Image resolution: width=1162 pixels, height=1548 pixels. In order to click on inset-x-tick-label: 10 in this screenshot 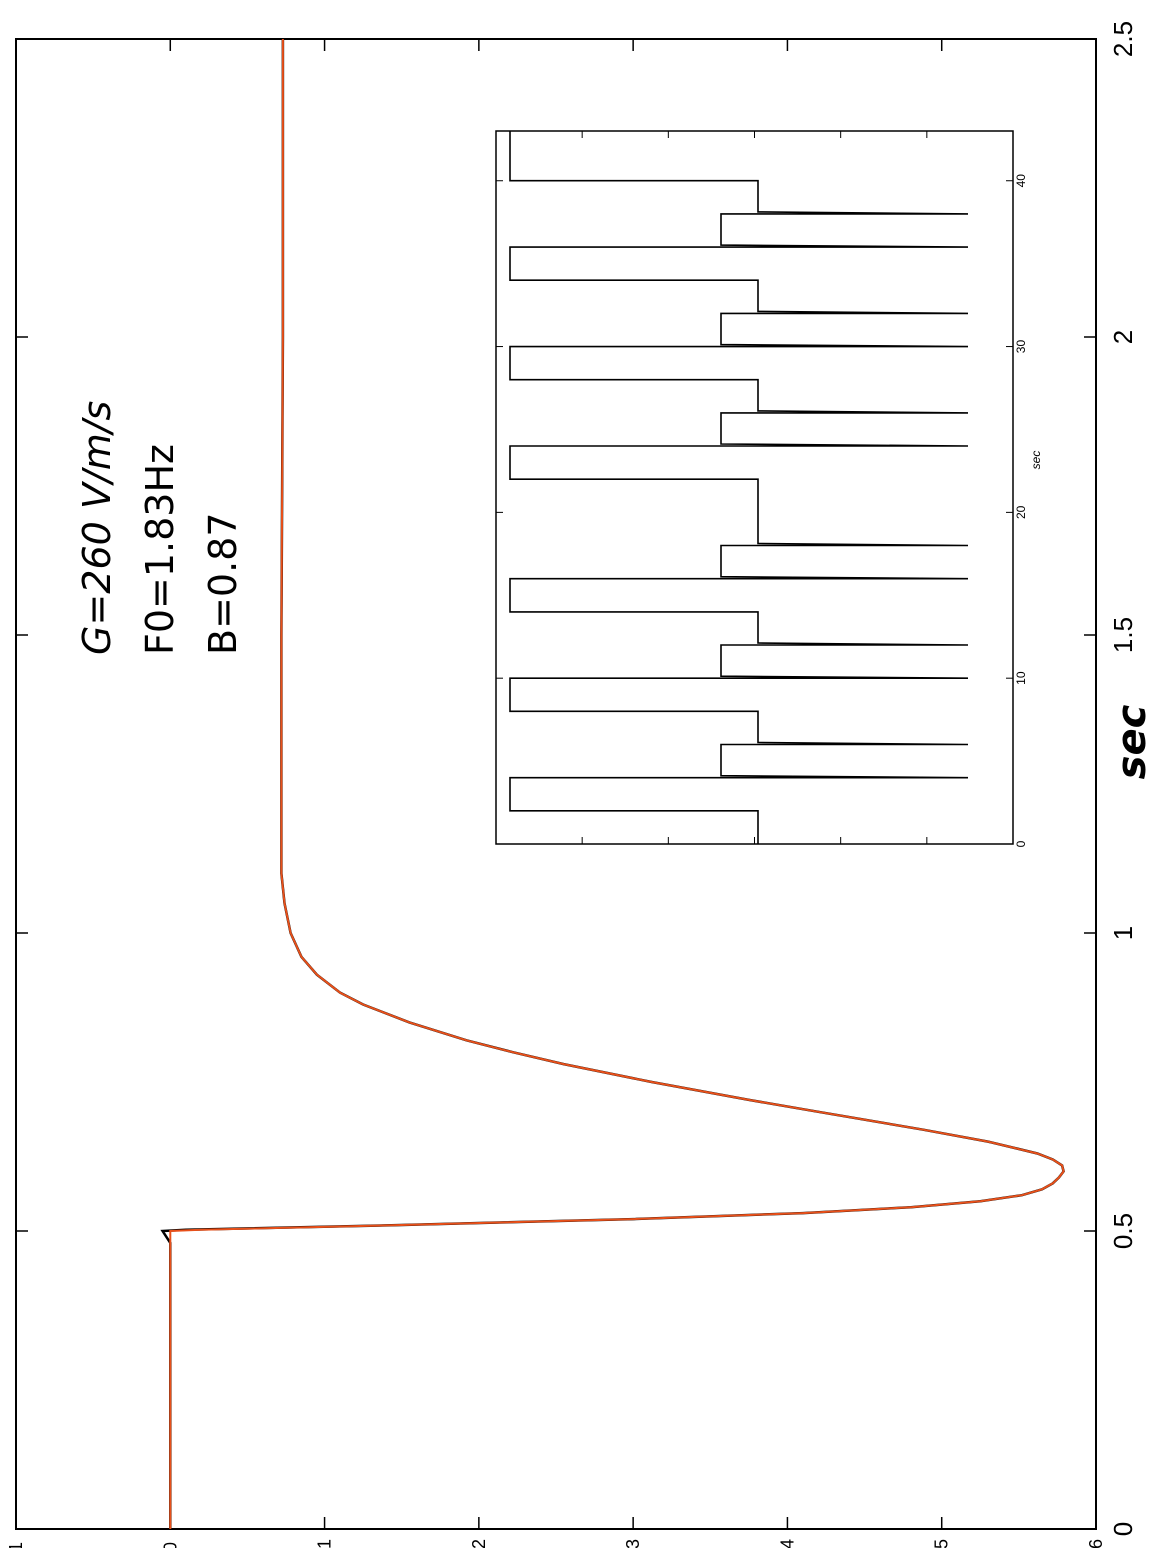, I will do `click(1021, 678)`.